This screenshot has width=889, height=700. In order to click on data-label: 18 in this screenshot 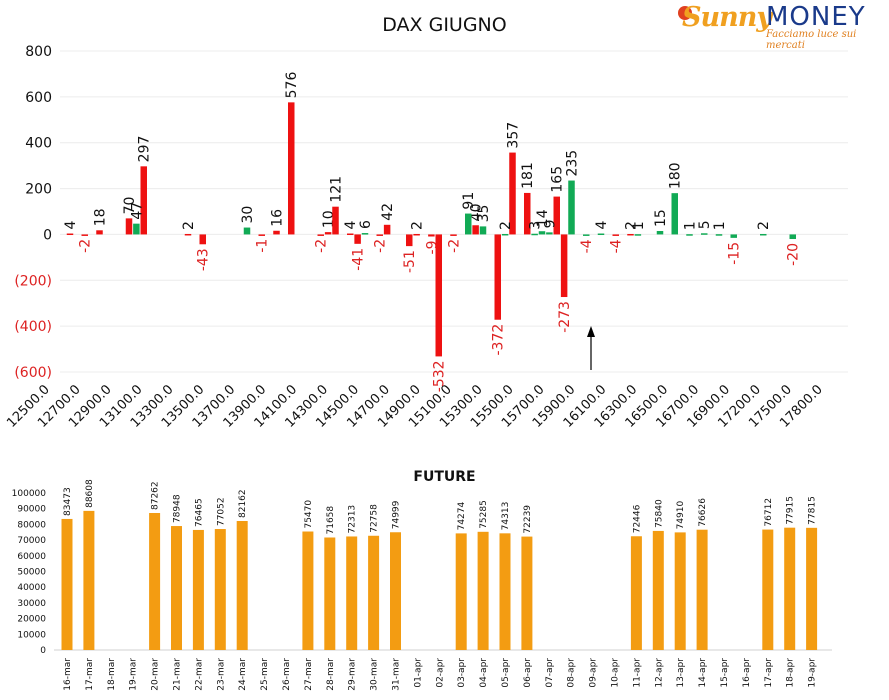, I will do `click(101, 217)`.